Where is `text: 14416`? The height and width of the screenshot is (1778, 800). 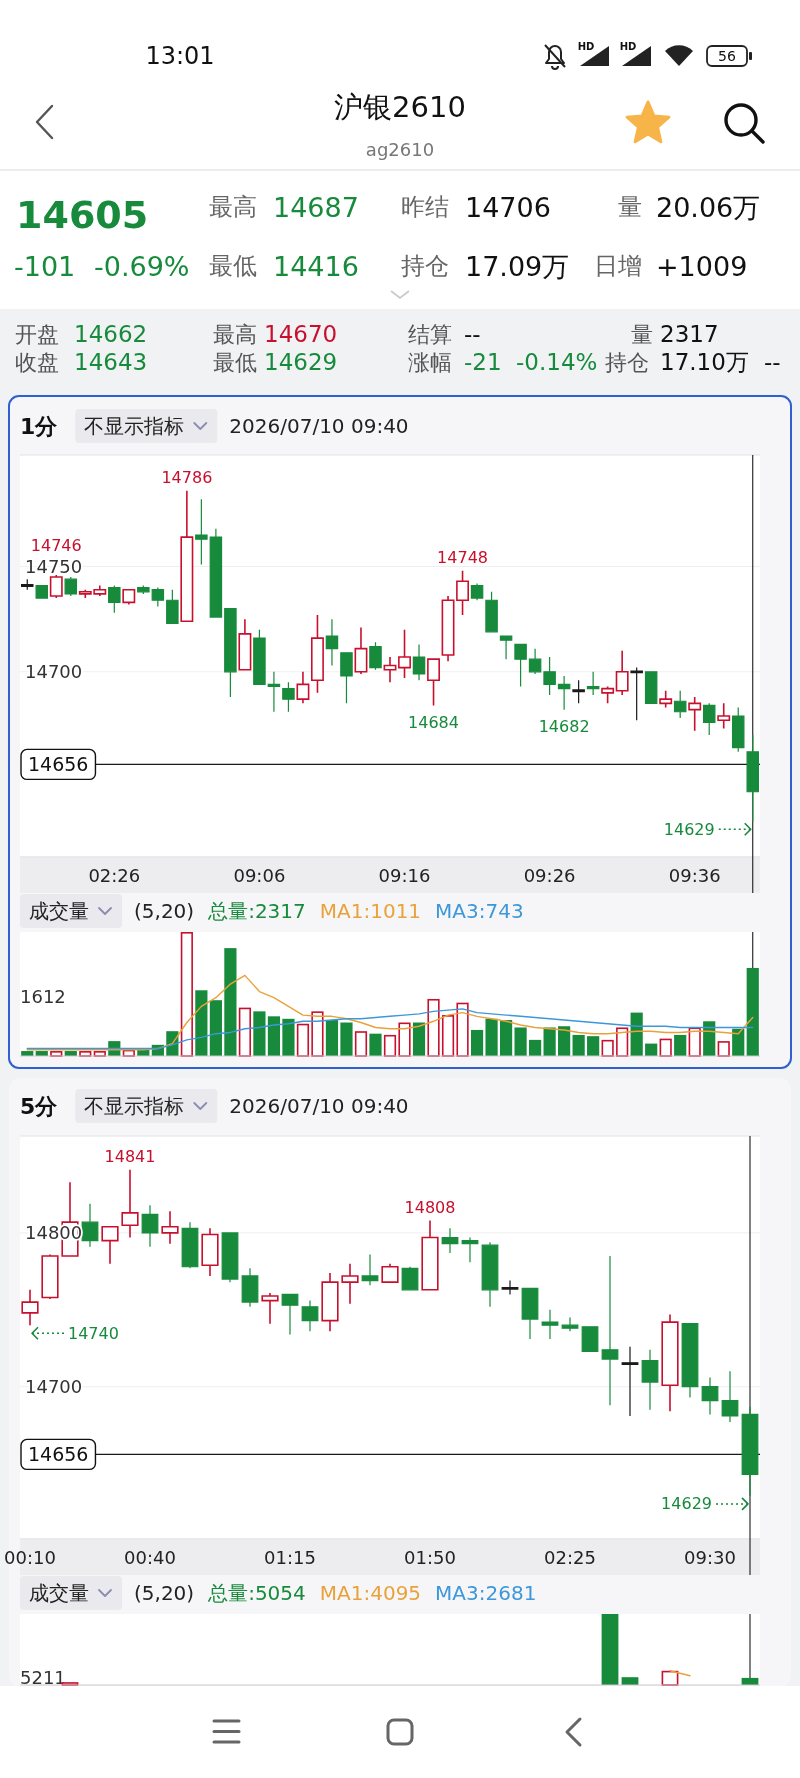
text: 14416 is located at coordinates (316, 266).